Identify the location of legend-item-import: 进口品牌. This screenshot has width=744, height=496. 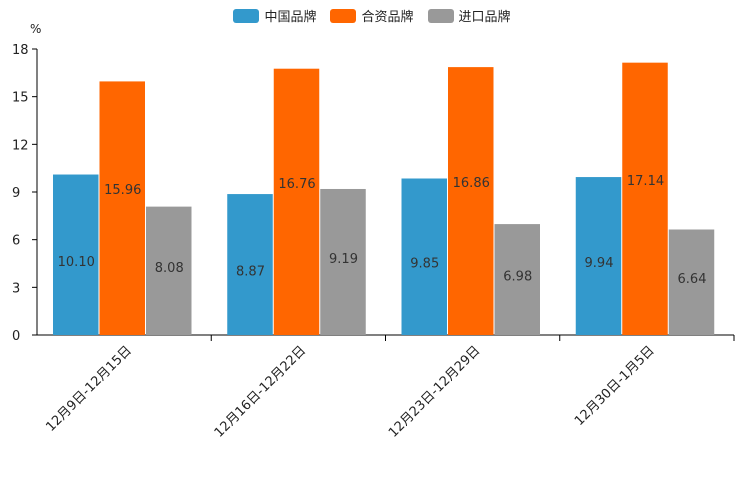
(469, 15).